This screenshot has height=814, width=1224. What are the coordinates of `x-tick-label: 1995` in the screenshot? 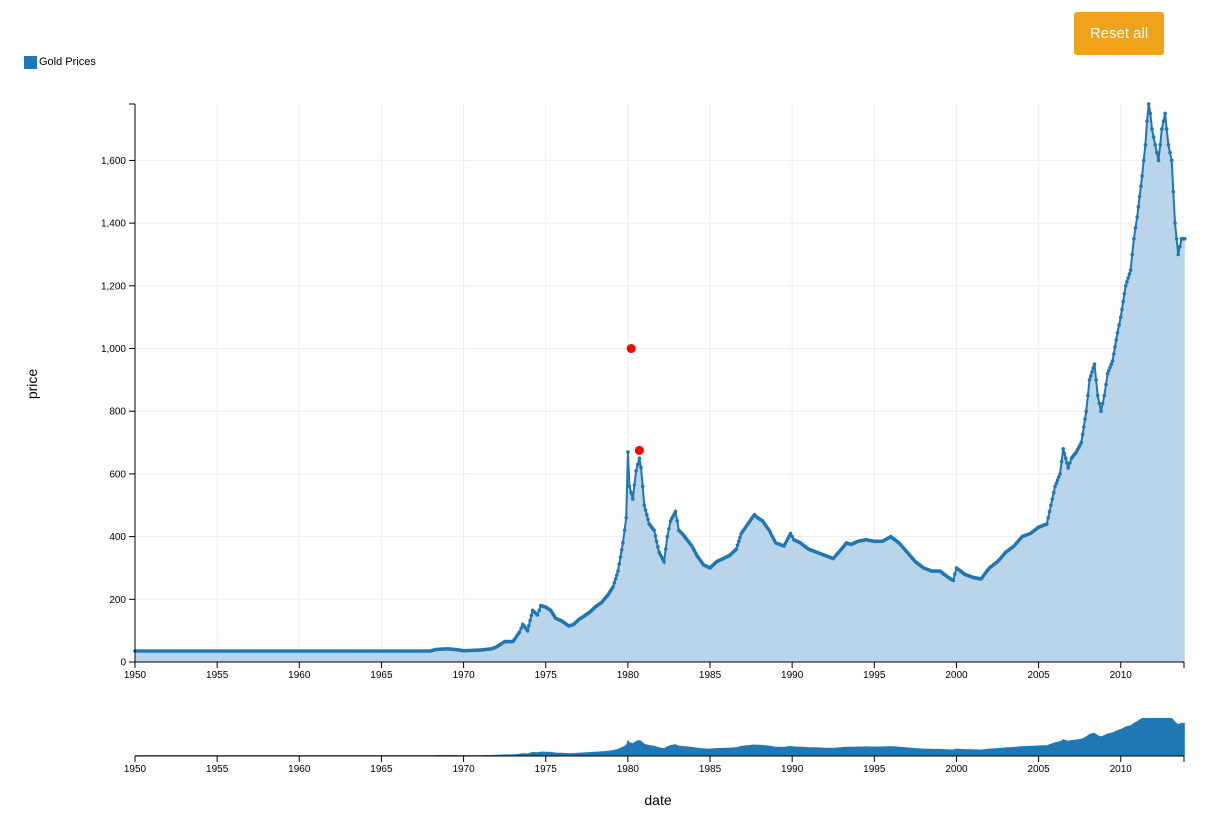 It's located at (874, 675).